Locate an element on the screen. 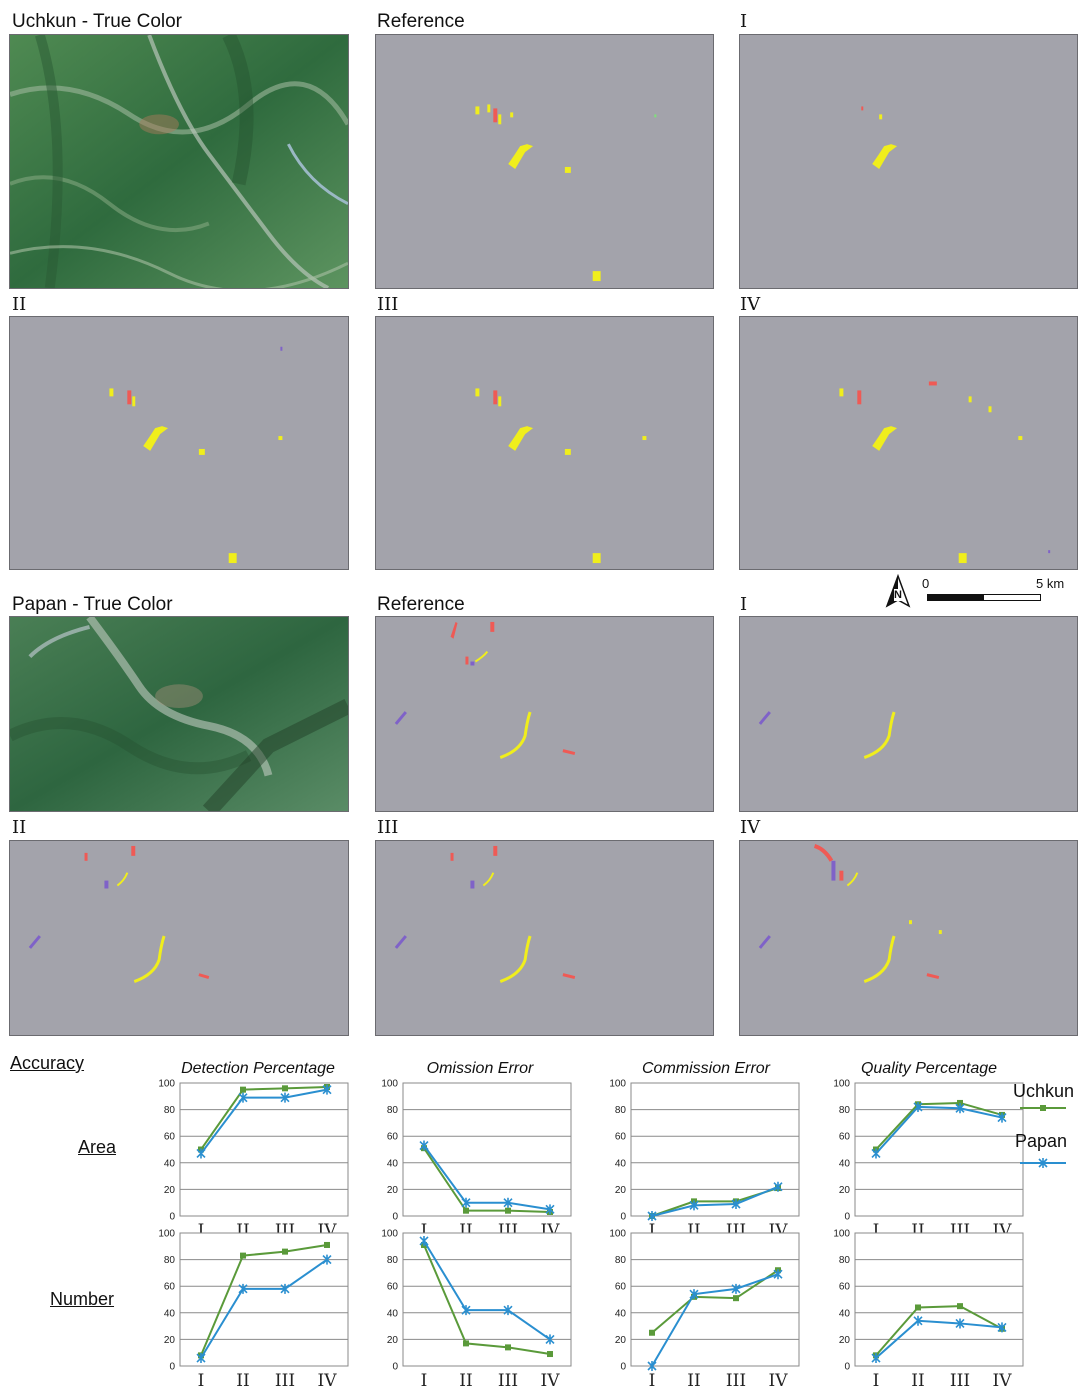 The image size is (1083, 1390). scalebar is located at coordinates (984, 597).